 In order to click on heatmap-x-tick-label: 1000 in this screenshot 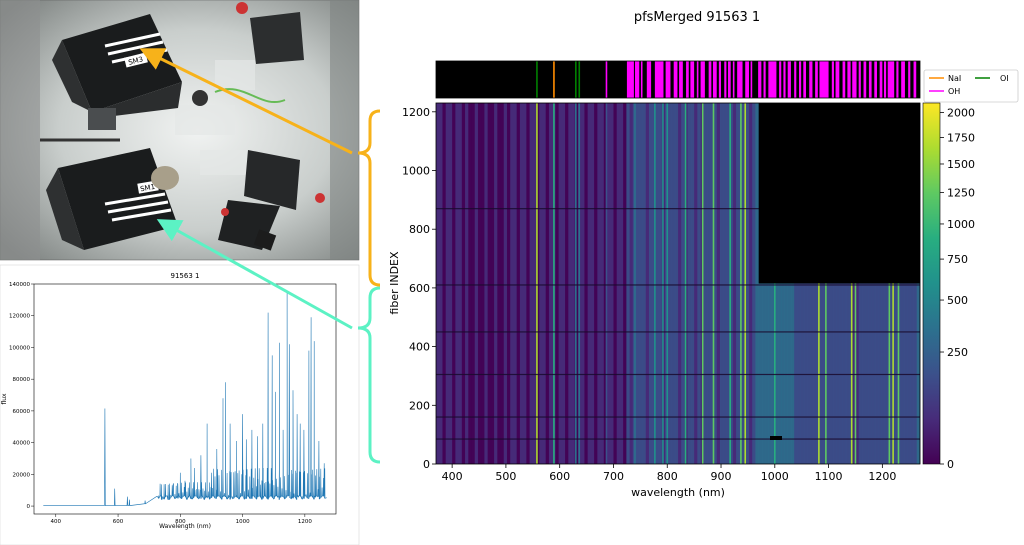, I will do `click(775, 476)`.